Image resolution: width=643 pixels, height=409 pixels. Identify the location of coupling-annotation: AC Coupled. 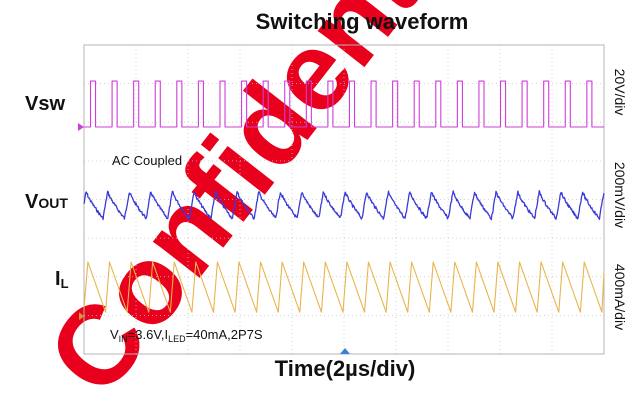
(147, 160).